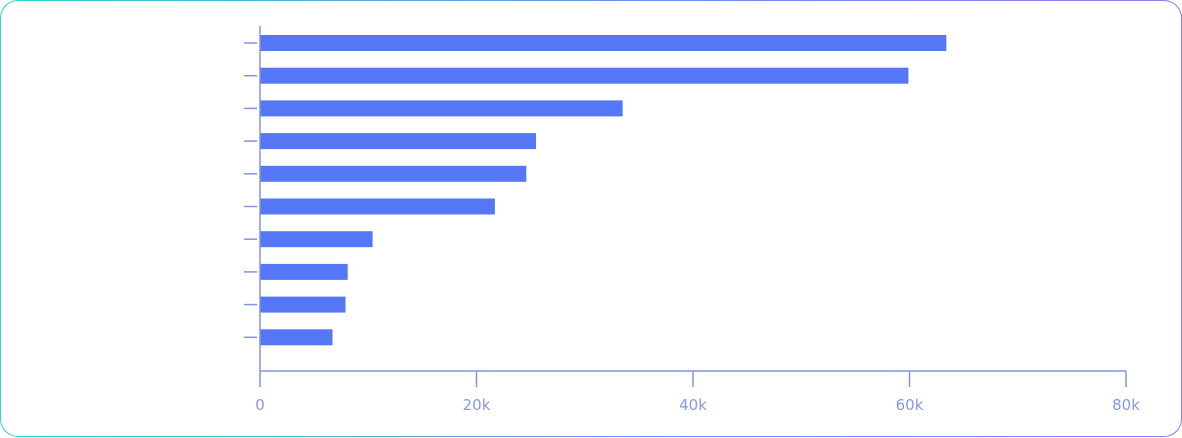  What do you see at coordinates (1126, 405) in the screenshot?
I see `x-tick-label: 80k` at bounding box center [1126, 405].